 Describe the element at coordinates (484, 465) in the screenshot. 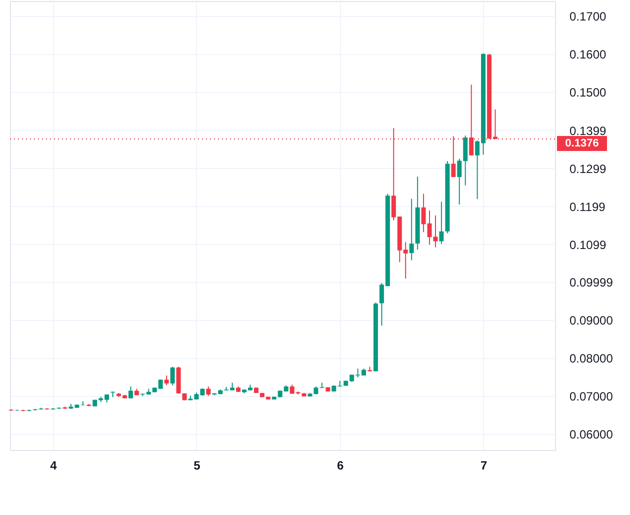

I see `x-tick-label: 7` at that location.